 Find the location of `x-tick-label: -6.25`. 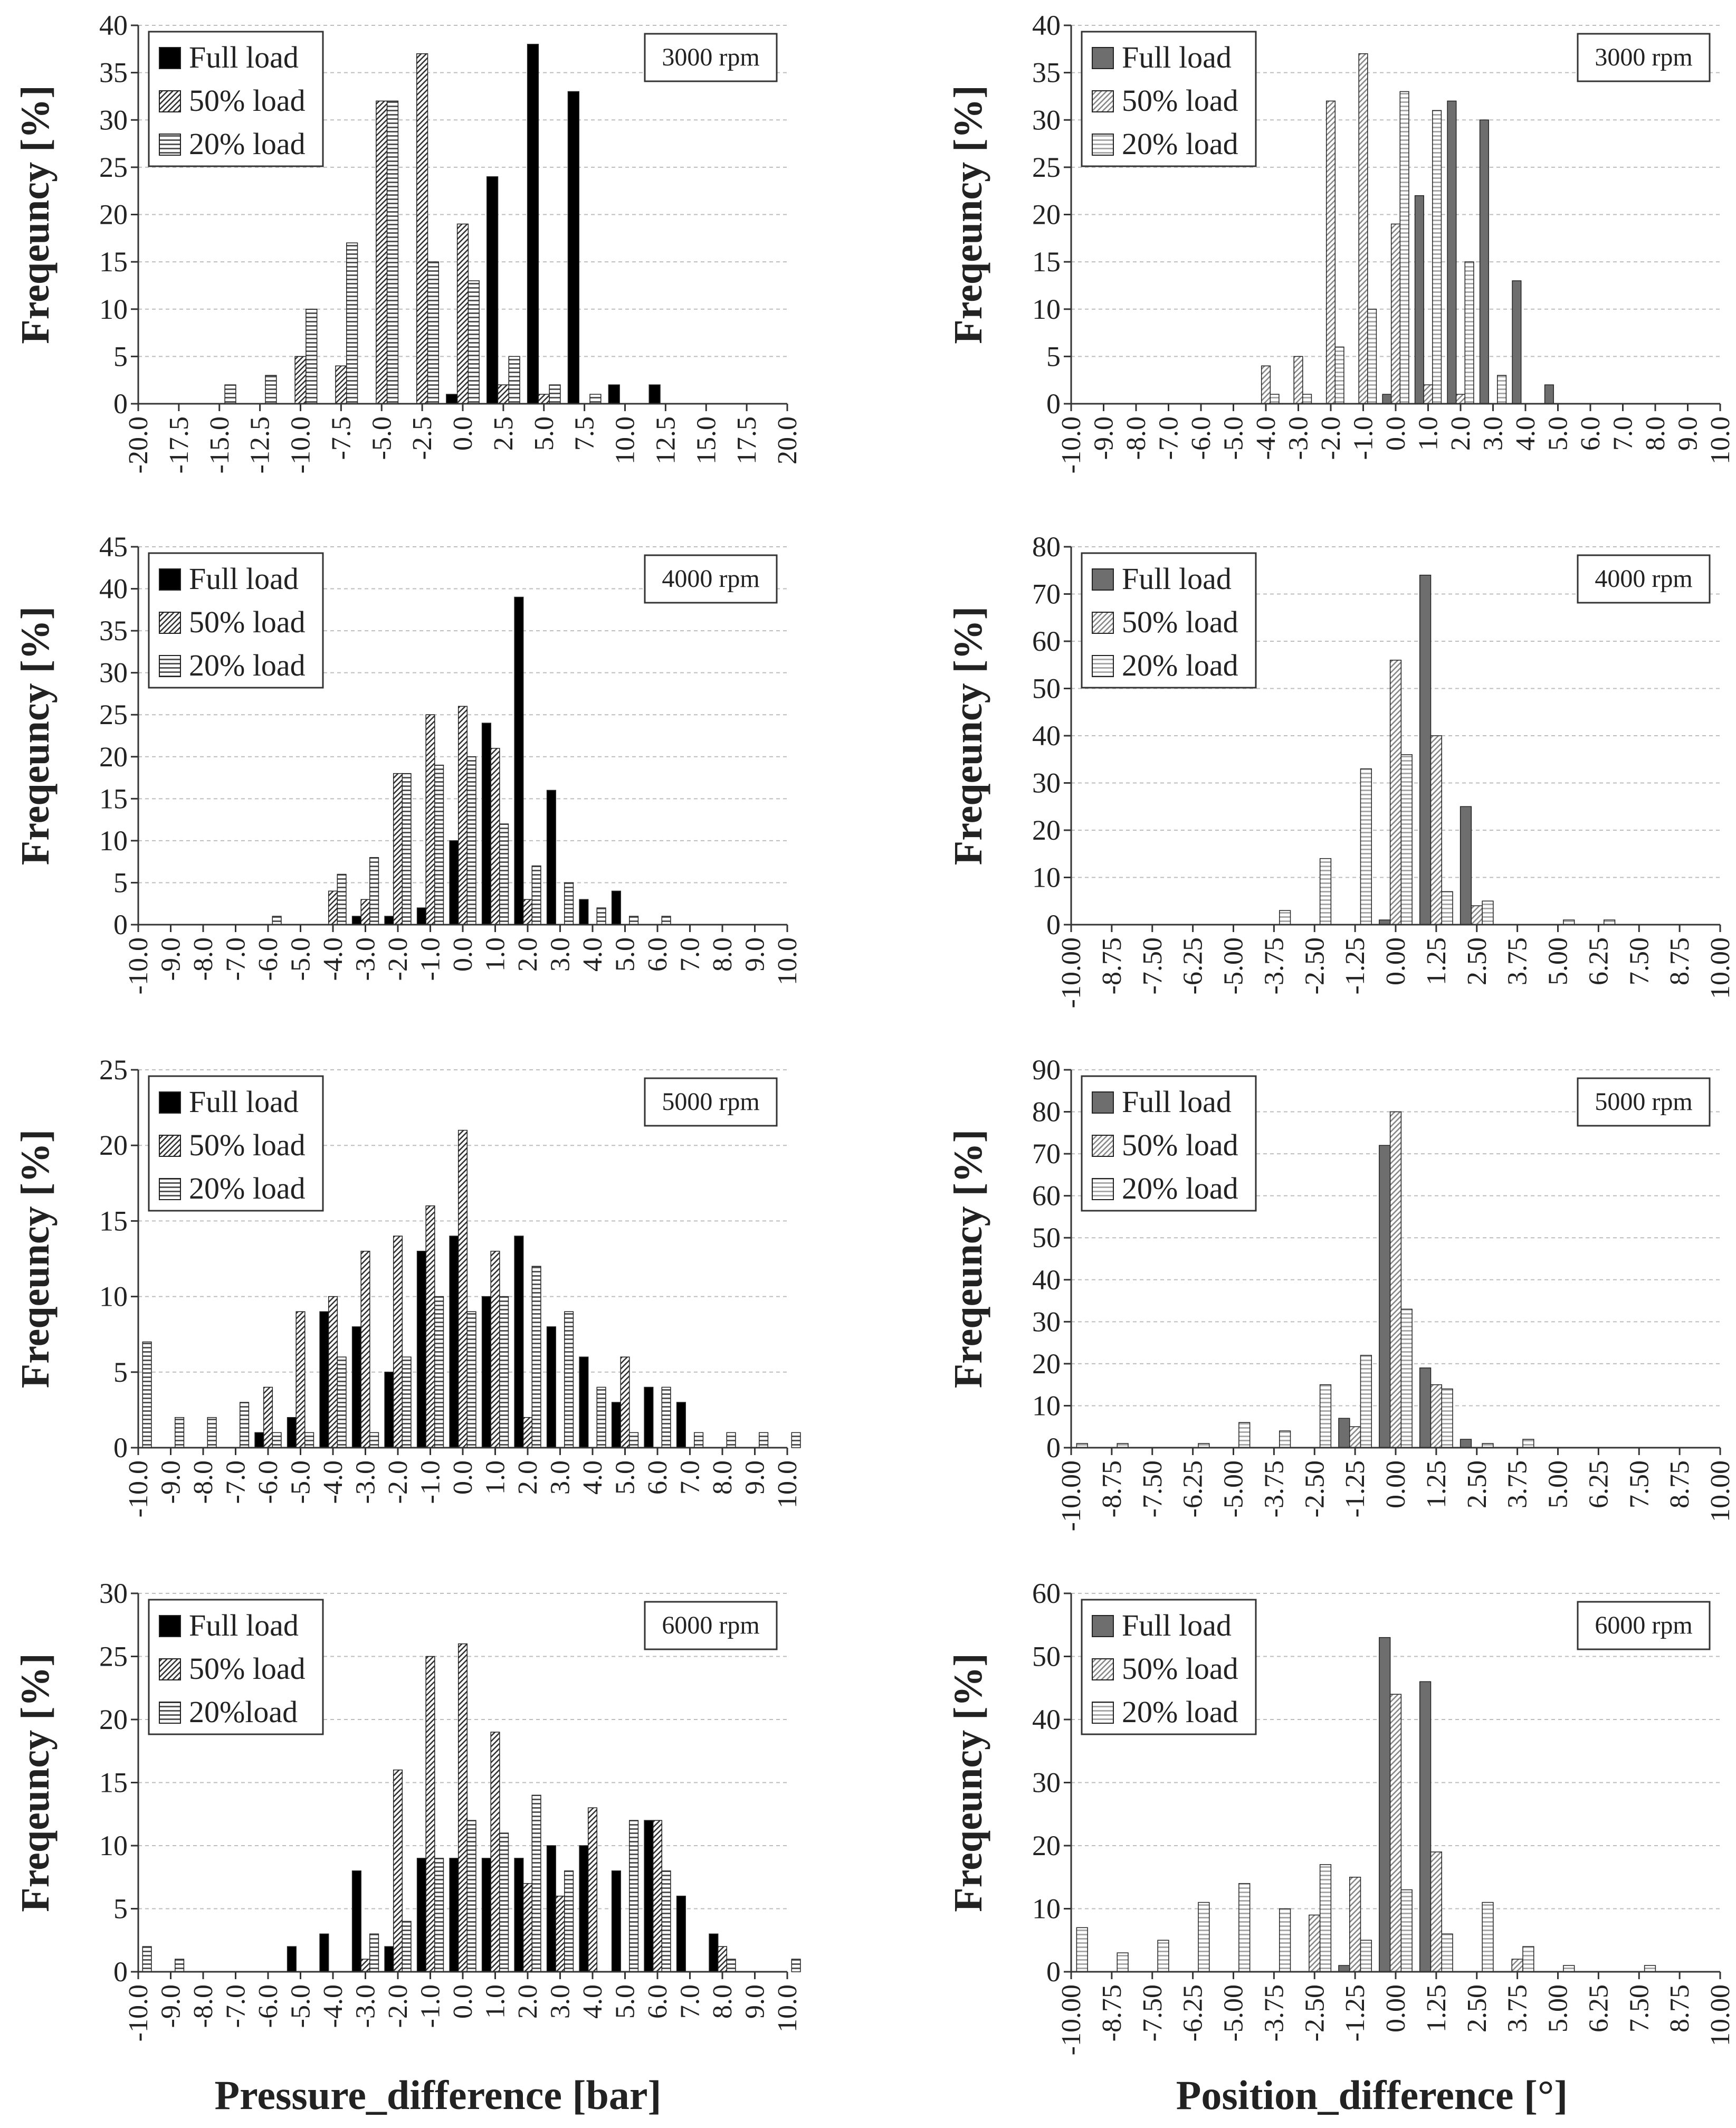

x-tick-label: -6.25 is located at coordinates (1193, 965).